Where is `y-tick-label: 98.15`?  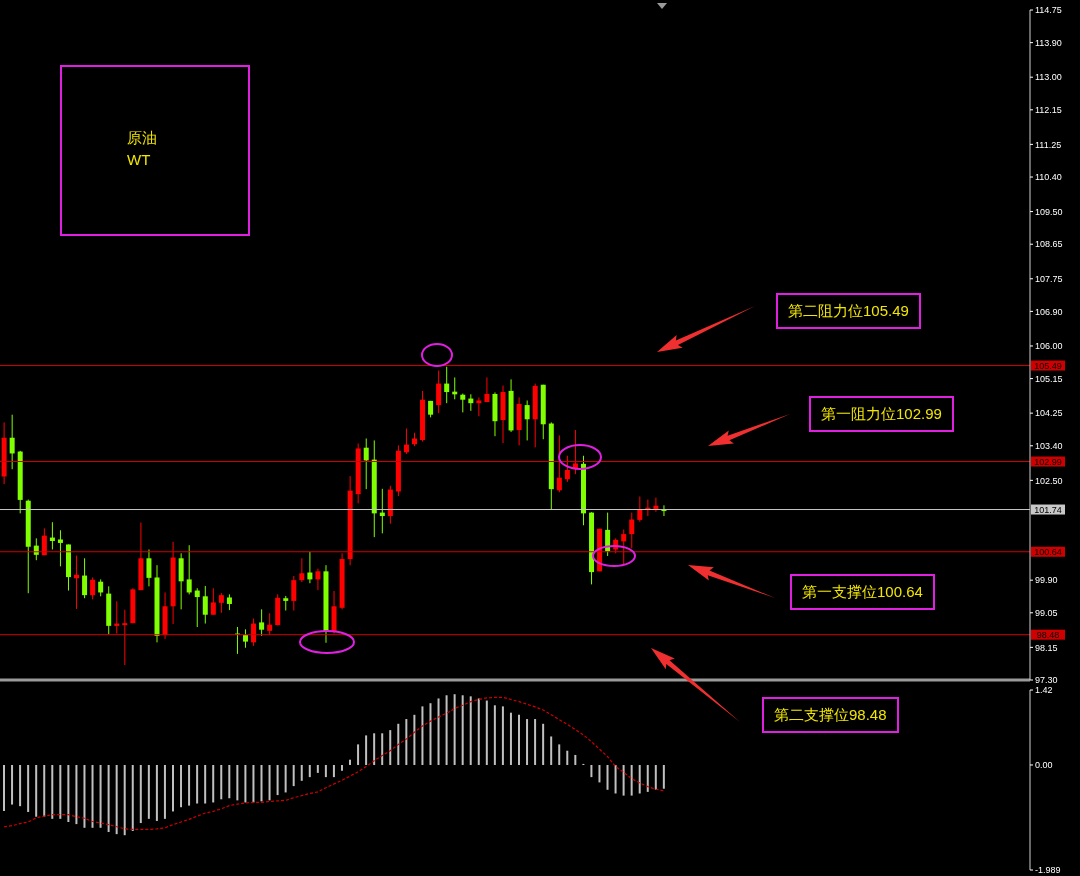
y-tick-label: 98.15 is located at coordinates (1046, 647).